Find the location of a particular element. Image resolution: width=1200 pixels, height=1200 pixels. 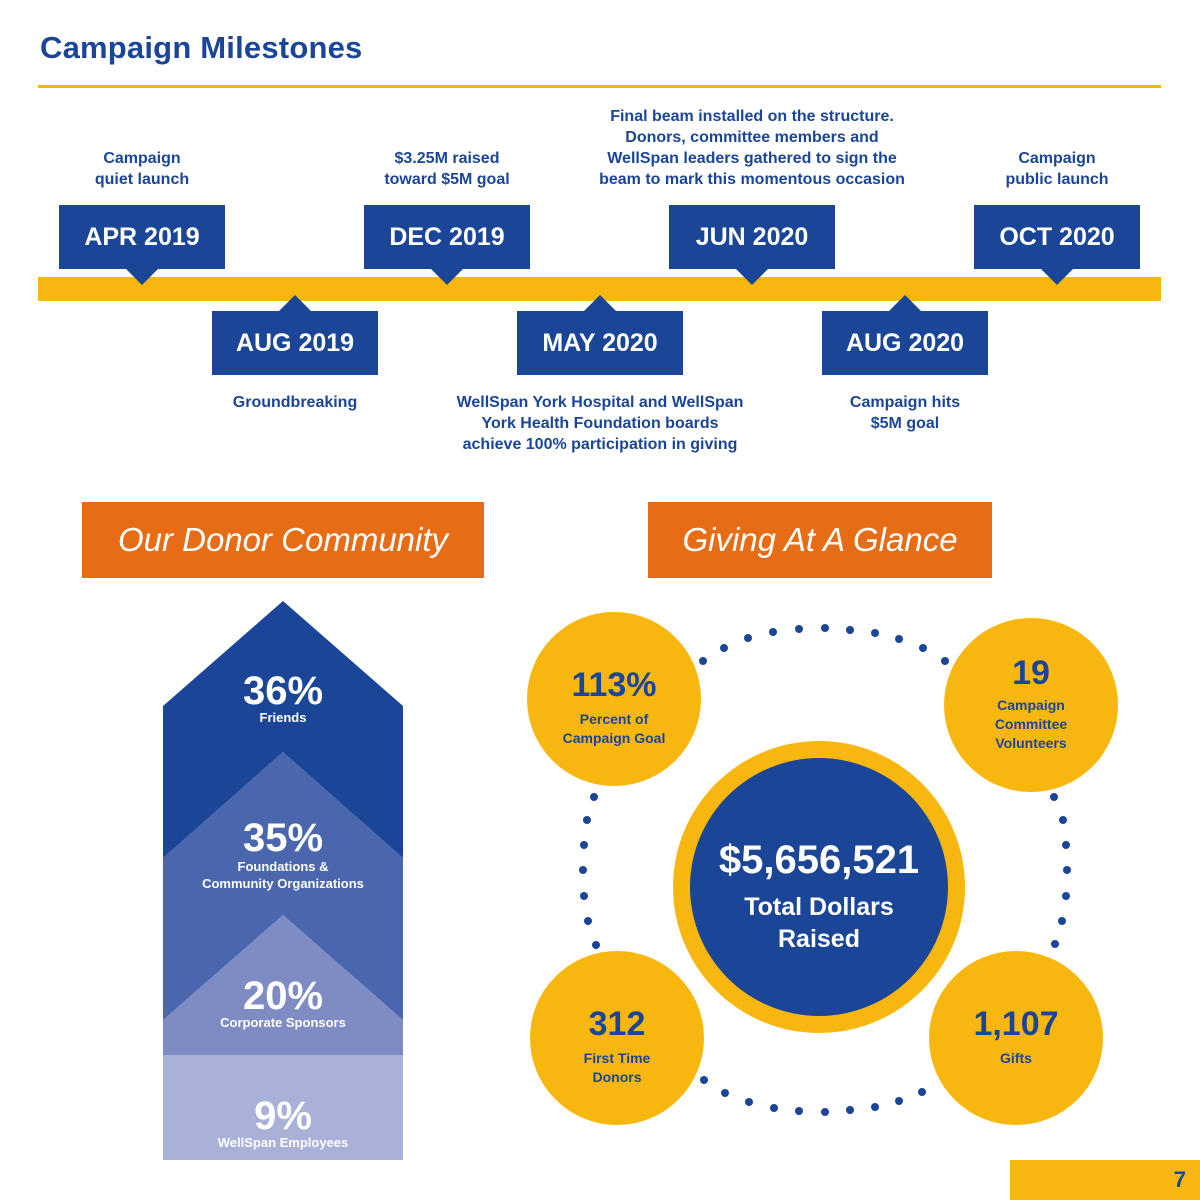

title-underline is located at coordinates (599, 86).